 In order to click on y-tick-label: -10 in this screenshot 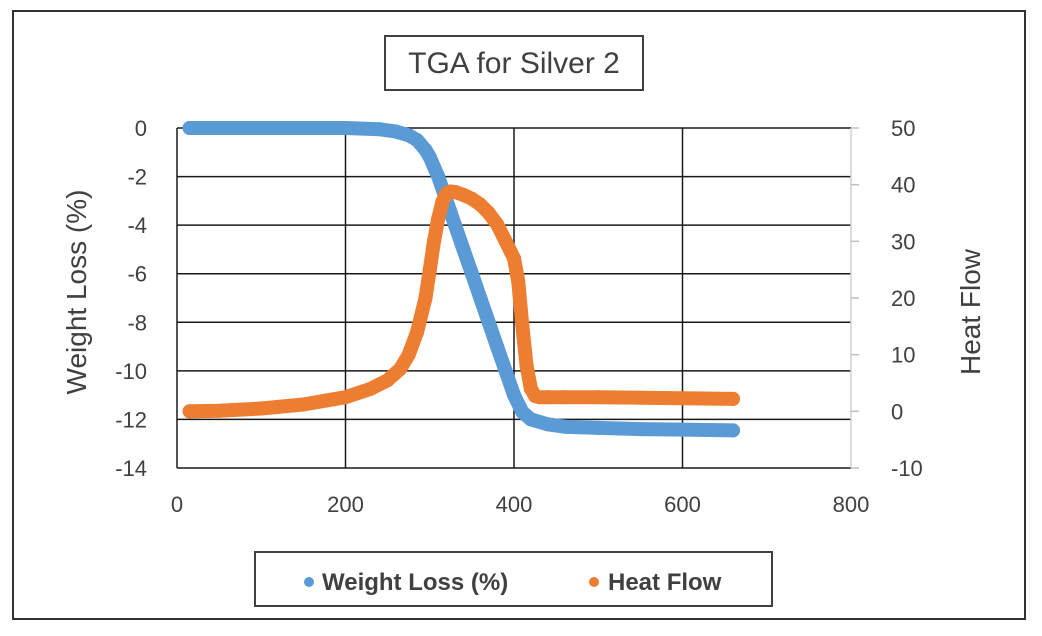, I will do `click(131, 371)`.